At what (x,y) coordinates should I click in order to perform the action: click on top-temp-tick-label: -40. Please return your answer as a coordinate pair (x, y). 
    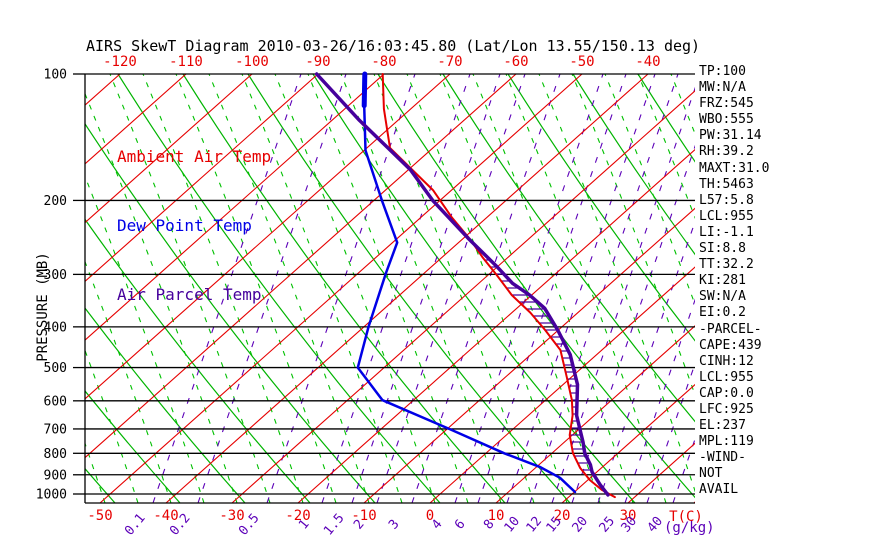
    Looking at the image, I should click on (647, 62).